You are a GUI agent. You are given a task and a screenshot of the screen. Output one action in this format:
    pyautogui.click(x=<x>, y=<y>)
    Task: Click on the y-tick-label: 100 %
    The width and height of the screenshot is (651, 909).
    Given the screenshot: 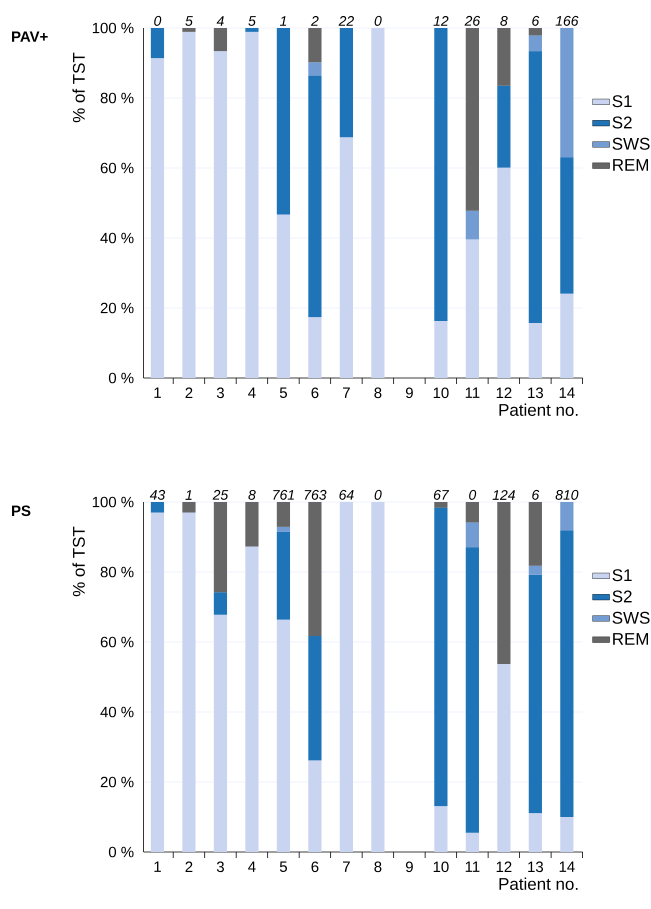 What is the action you would take?
    pyautogui.click(x=113, y=502)
    